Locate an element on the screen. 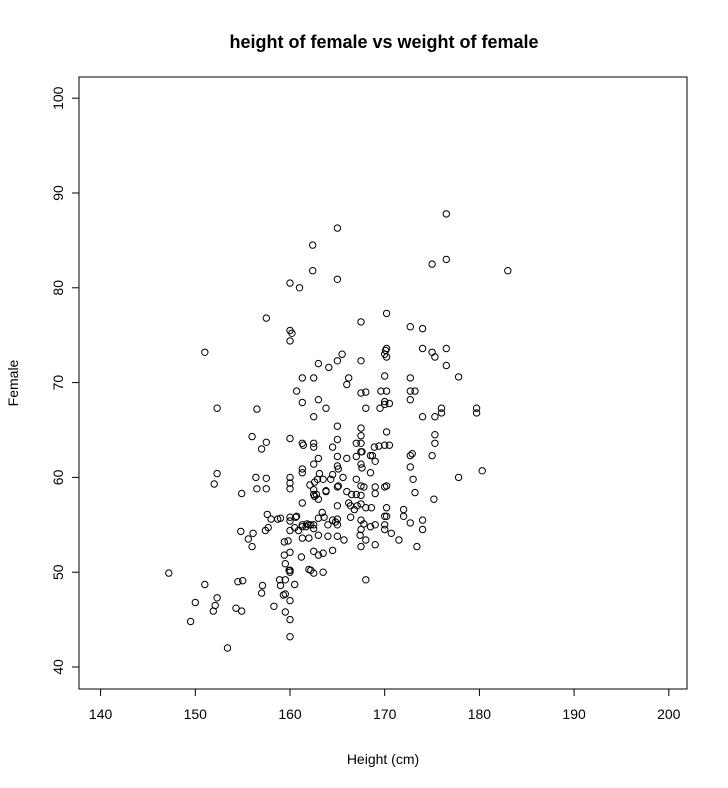 Image resolution: width=728 pixels, height=788 pixels. x-tick-label: 150 is located at coordinates (196, 714).